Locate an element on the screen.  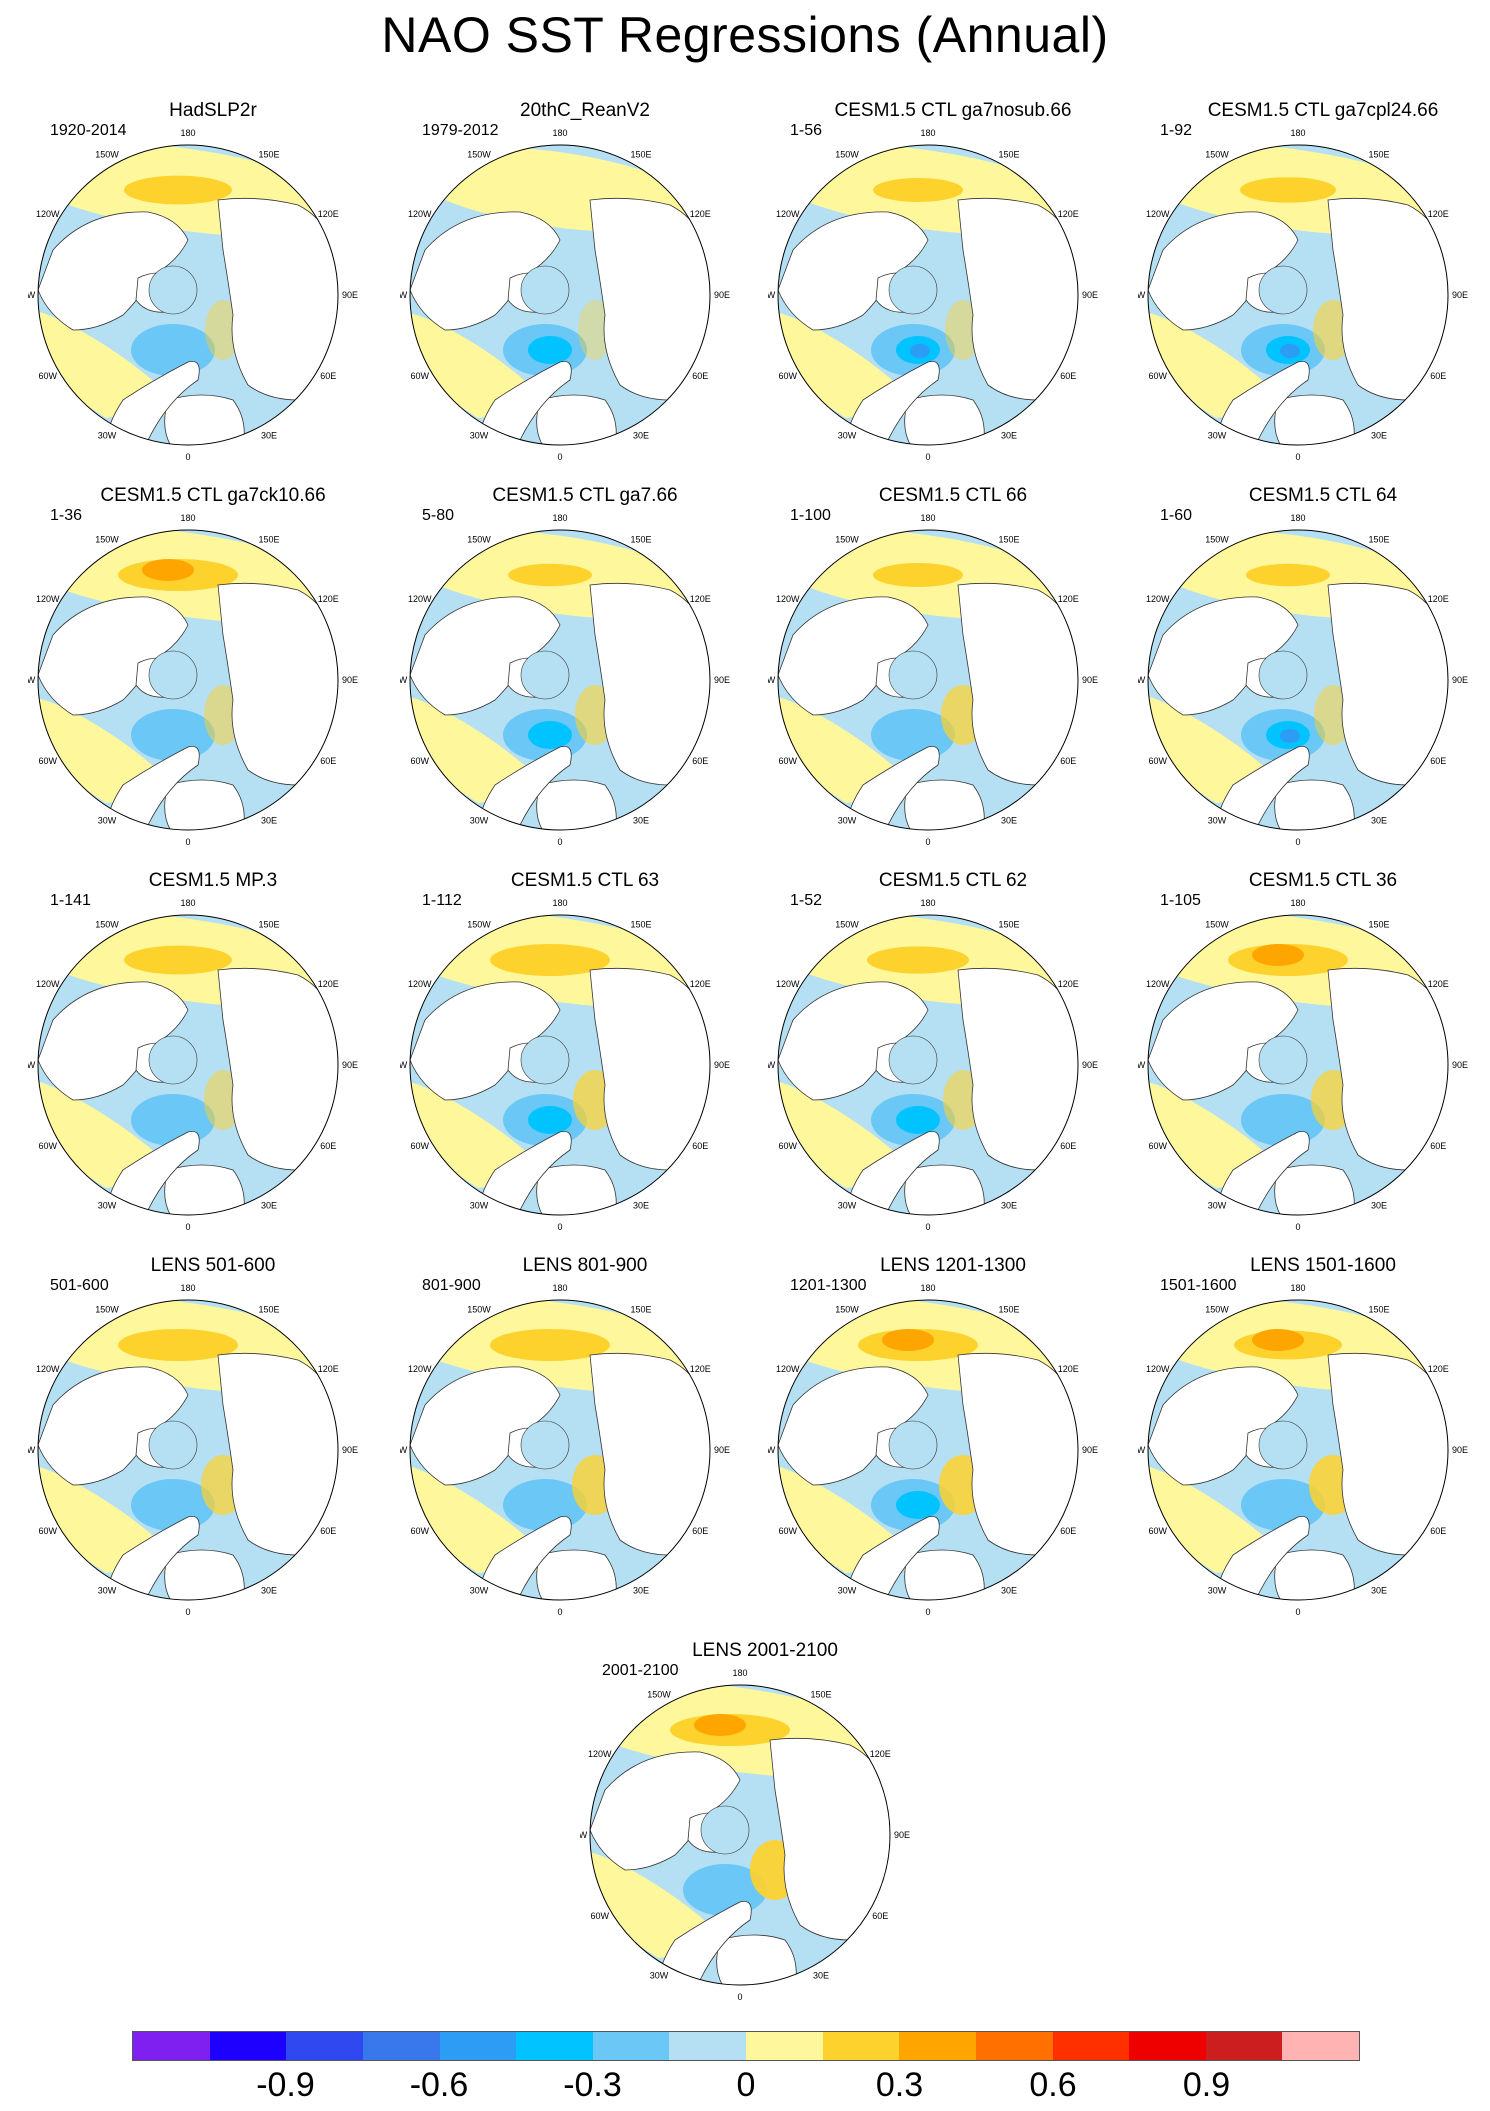
lon-label: 30E is located at coordinates (641, 1590).